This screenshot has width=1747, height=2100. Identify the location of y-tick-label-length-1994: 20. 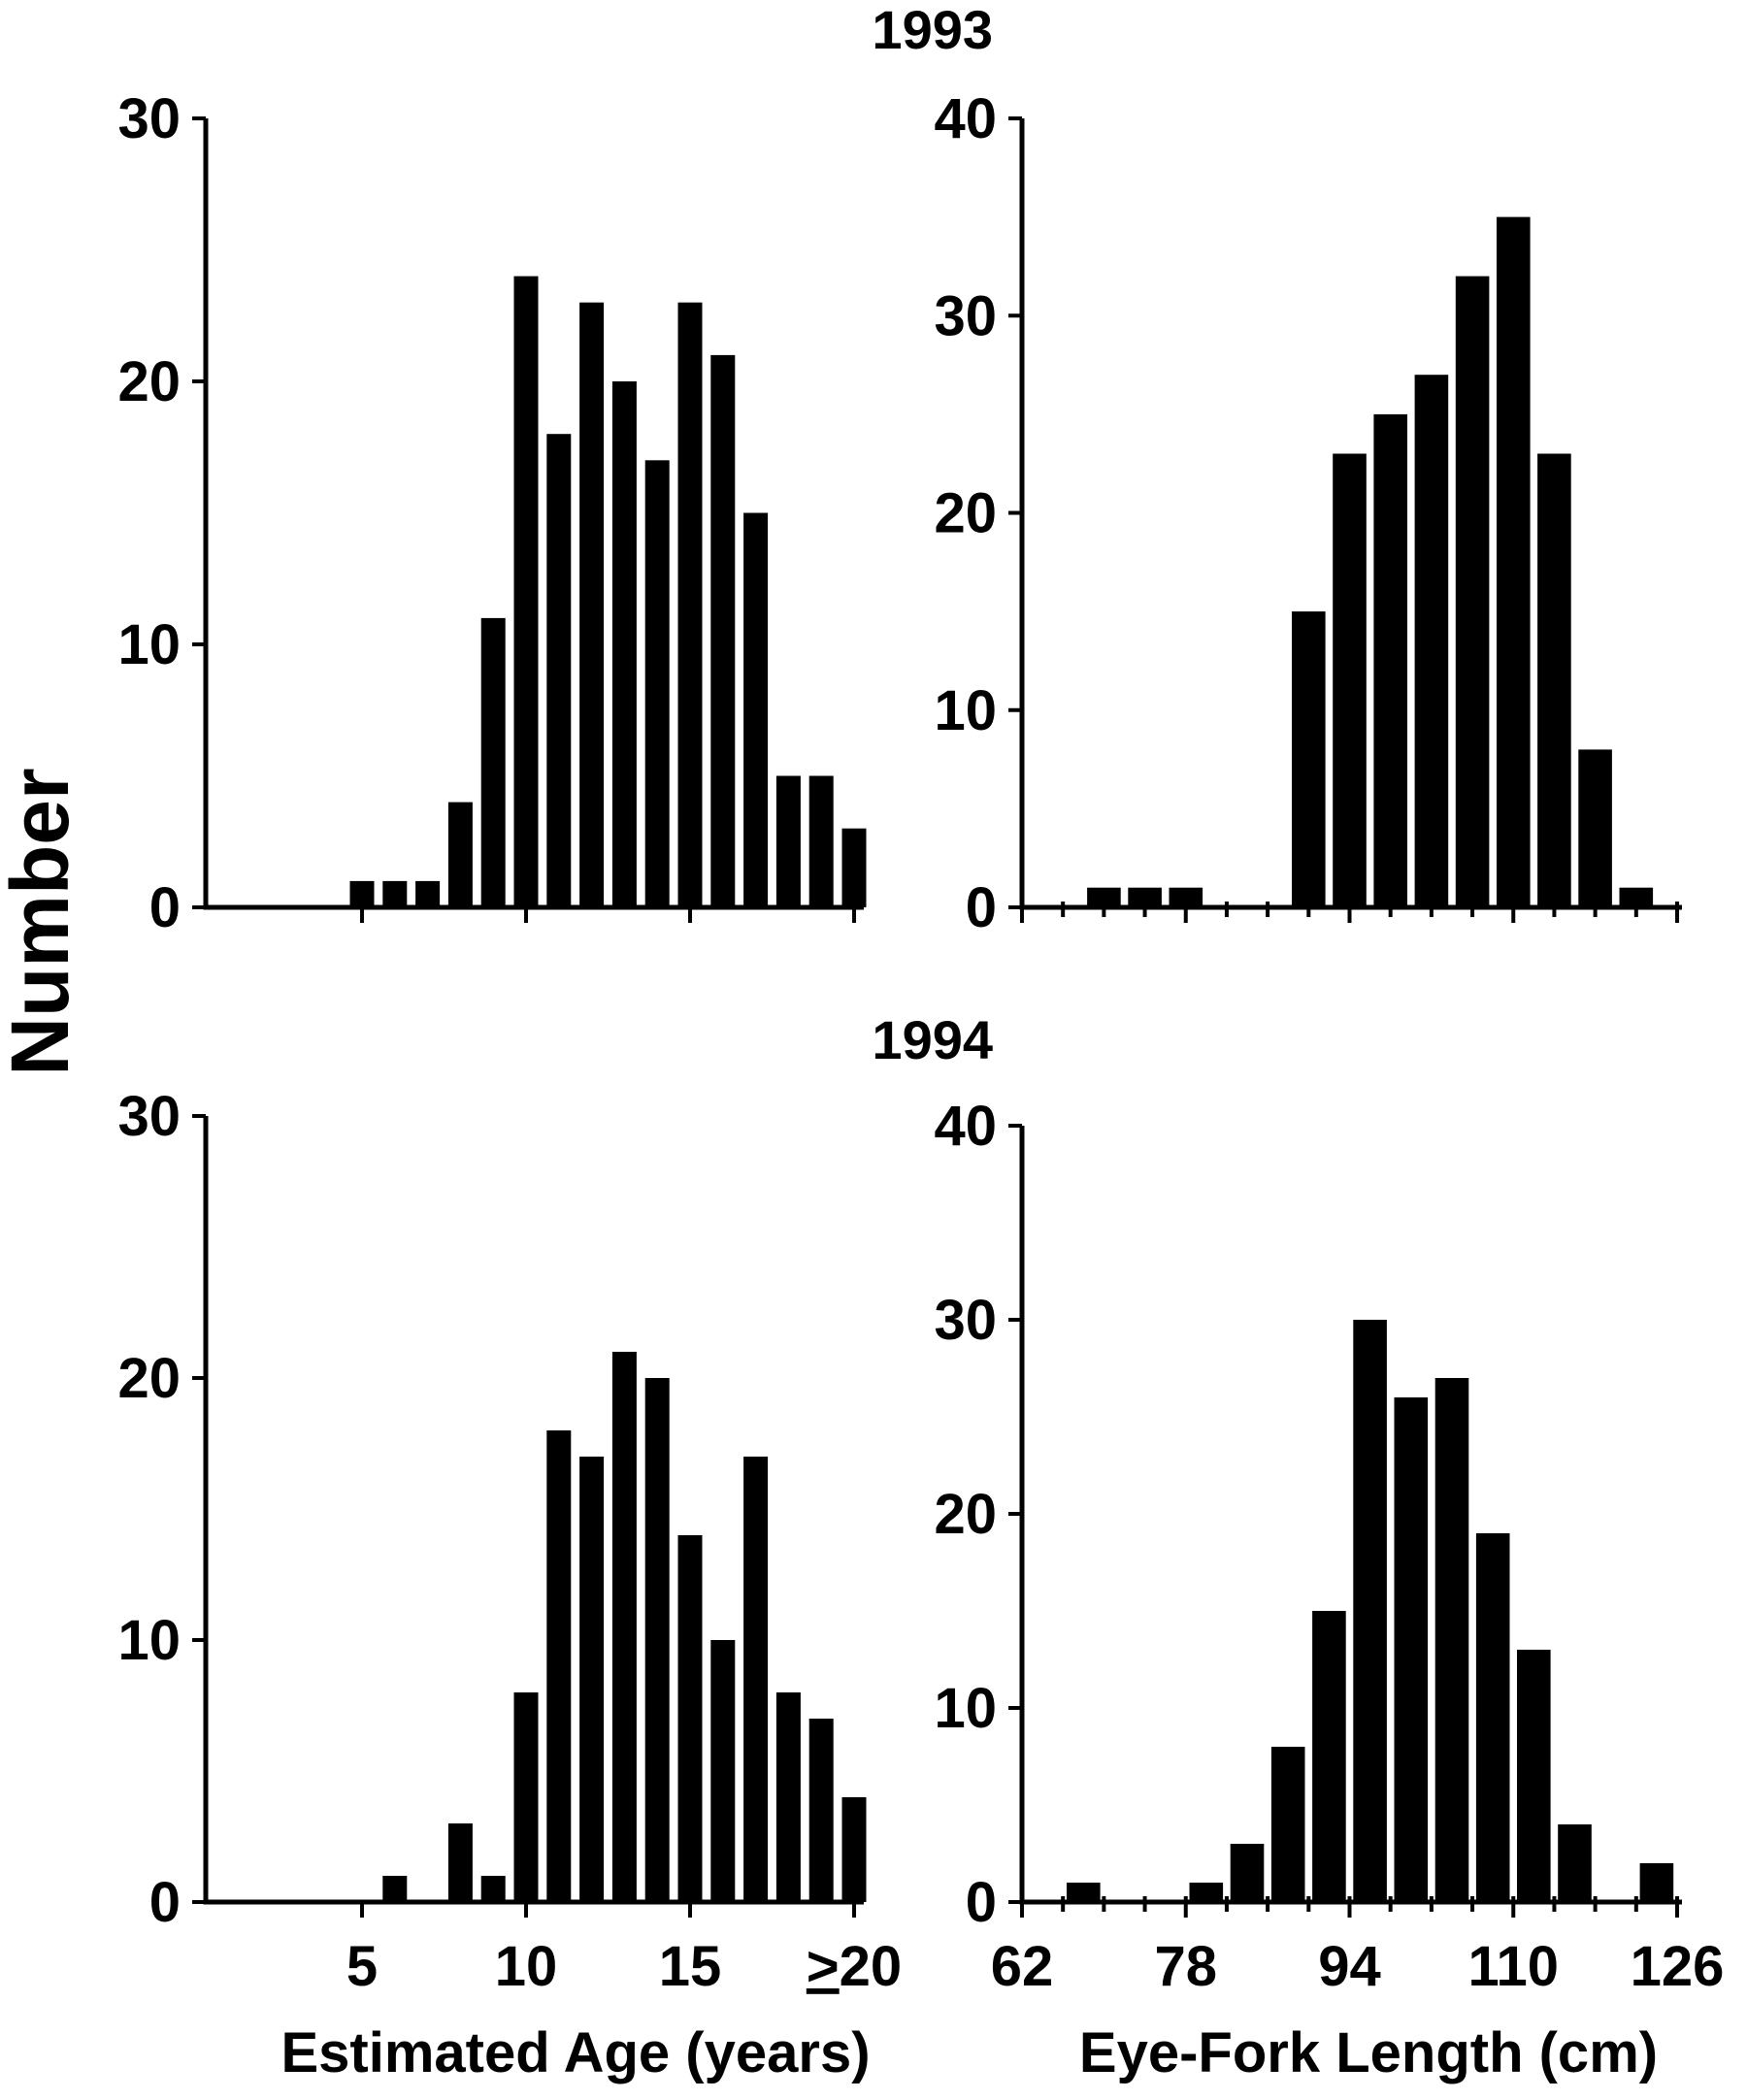
(966, 1514).